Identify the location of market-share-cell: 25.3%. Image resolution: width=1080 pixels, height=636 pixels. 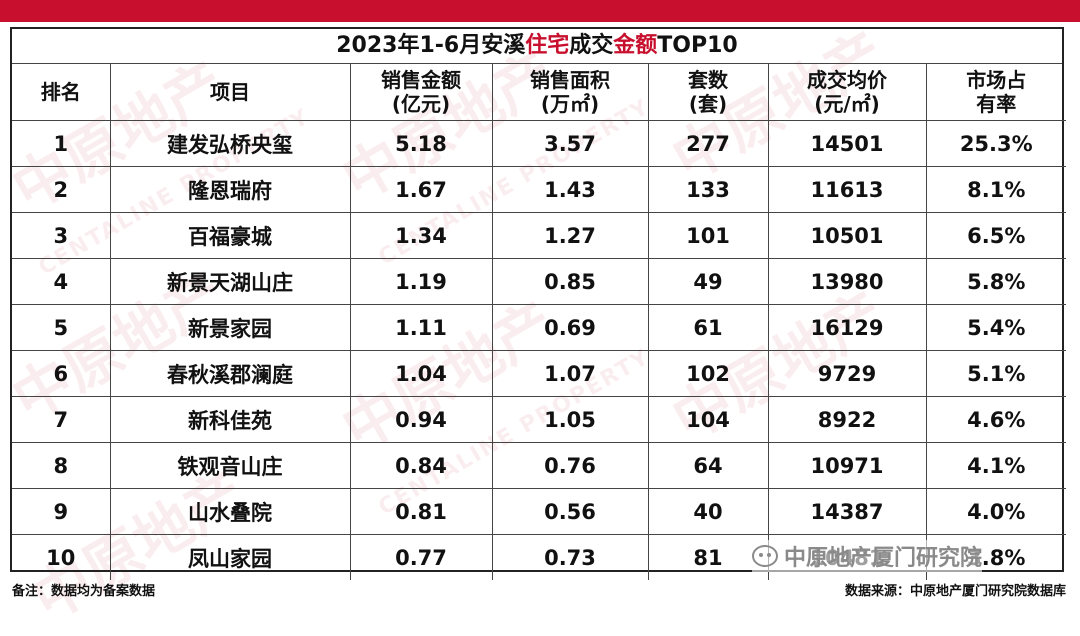
(995, 143).